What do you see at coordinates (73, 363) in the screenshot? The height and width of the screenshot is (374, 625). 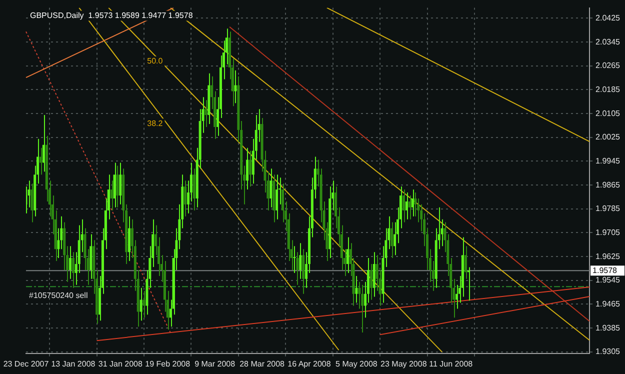 I see `x-tick-label: 13 Jan 2008` at bounding box center [73, 363].